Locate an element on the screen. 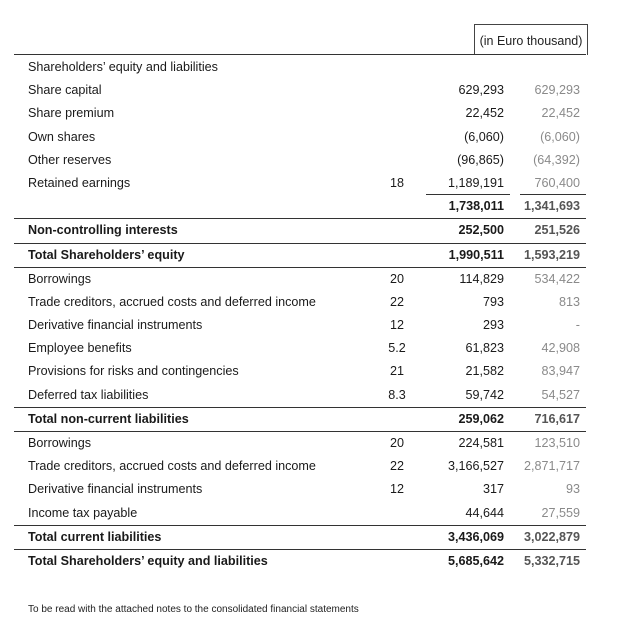 This screenshot has height=640, width=640. row-note: 21 is located at coordinates (396, 371).